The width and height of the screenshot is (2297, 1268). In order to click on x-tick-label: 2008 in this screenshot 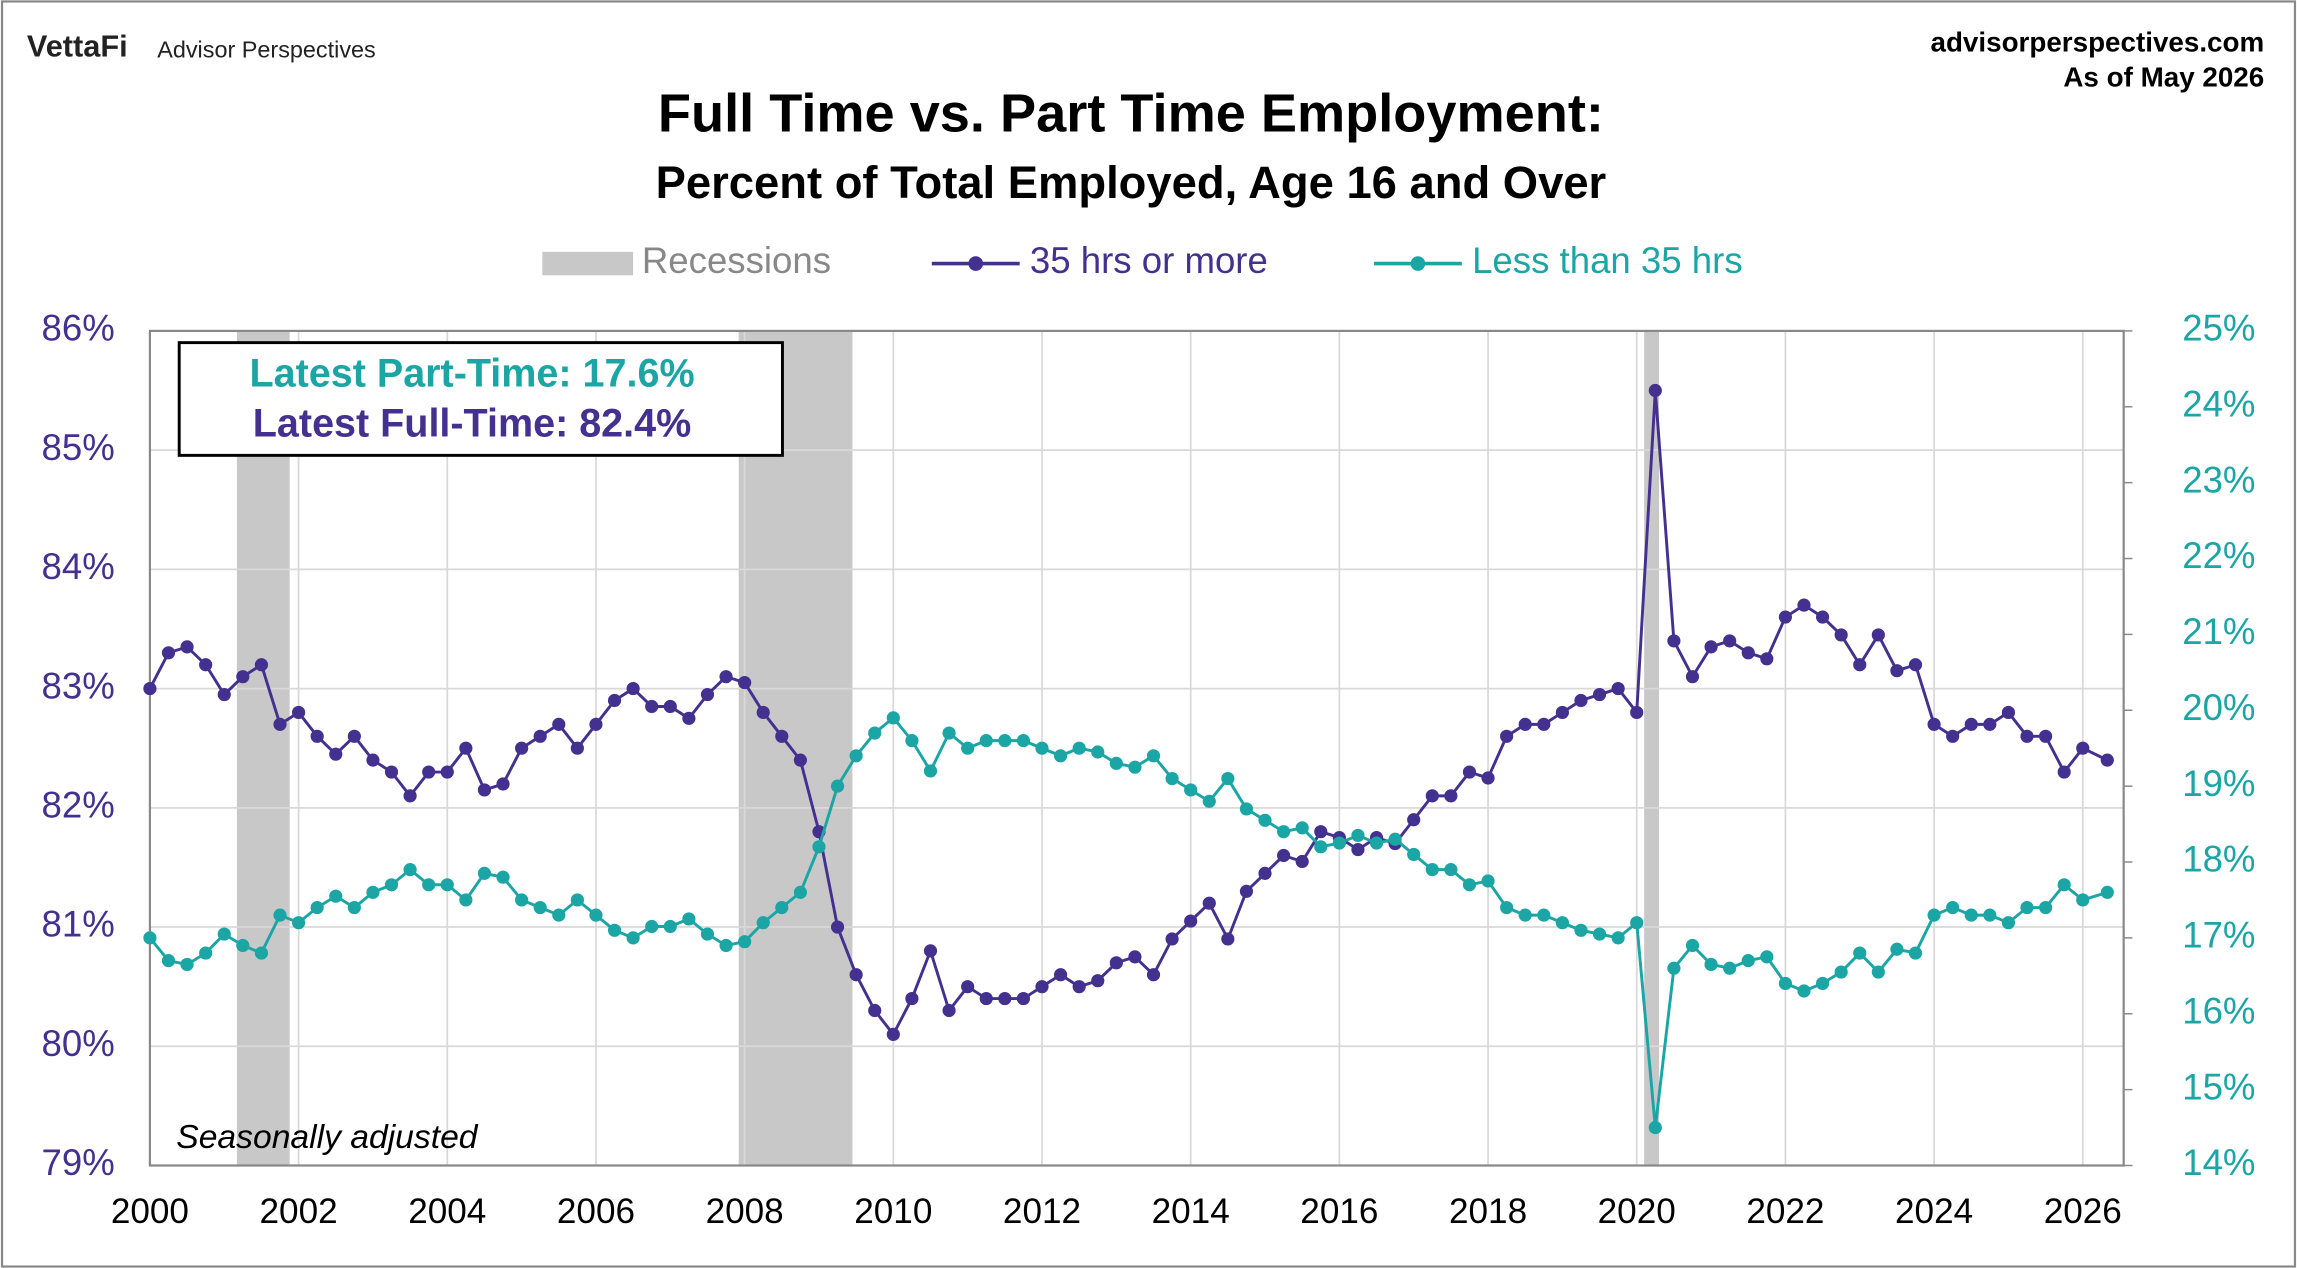, I will do `click(745, 1211)`.